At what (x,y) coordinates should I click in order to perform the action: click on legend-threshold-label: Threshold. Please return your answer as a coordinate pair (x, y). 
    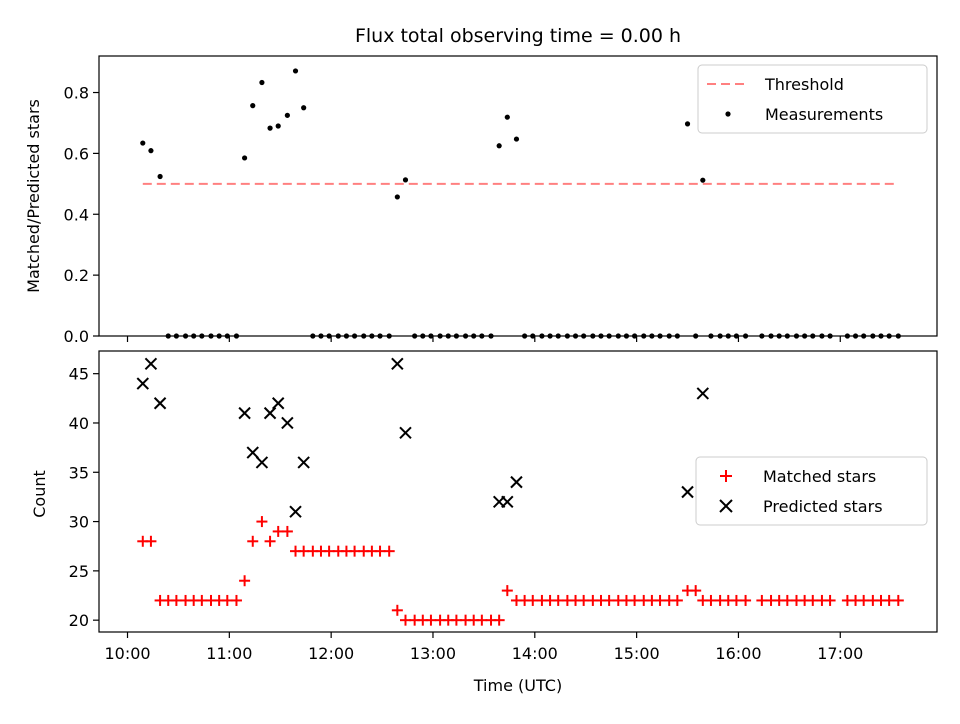
    Looking at the image, I should click on (804, 84).